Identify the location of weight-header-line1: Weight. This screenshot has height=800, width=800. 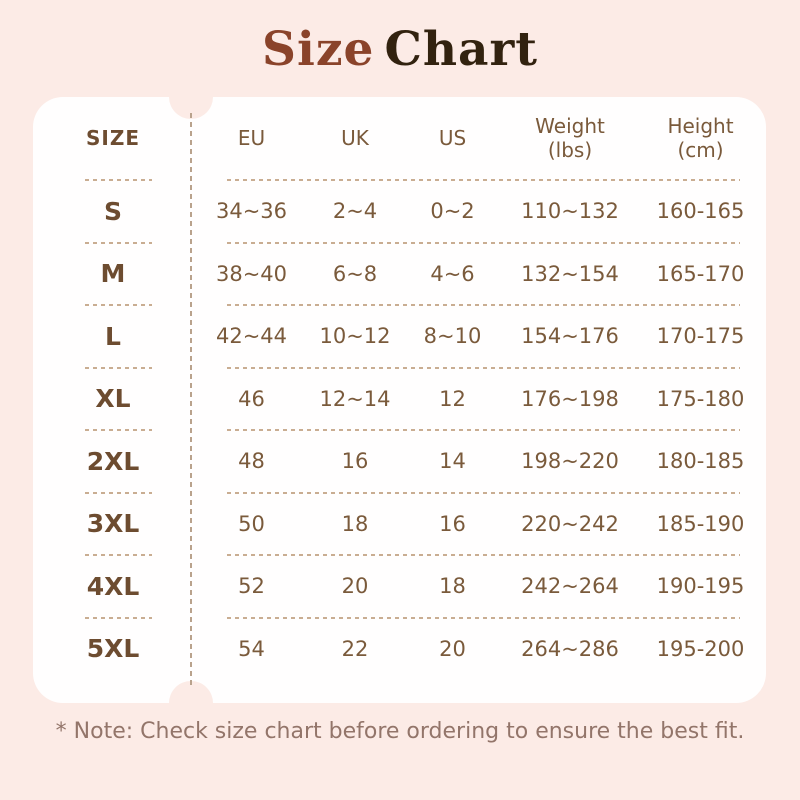
(570, 125).